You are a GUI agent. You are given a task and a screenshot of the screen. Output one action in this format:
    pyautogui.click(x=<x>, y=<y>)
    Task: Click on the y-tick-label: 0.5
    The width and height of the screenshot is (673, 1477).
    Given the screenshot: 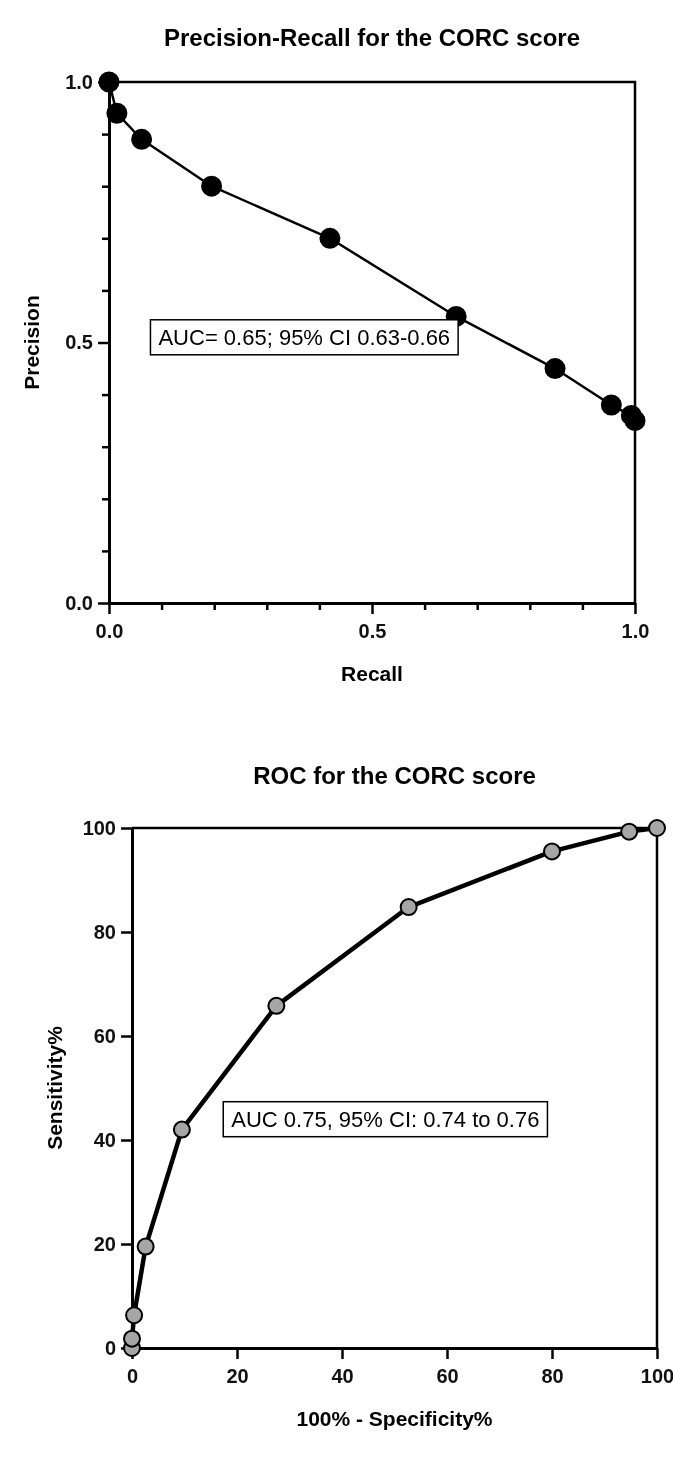 What is the action you would take?
    pyautogui.click(x=79, y=342)
    